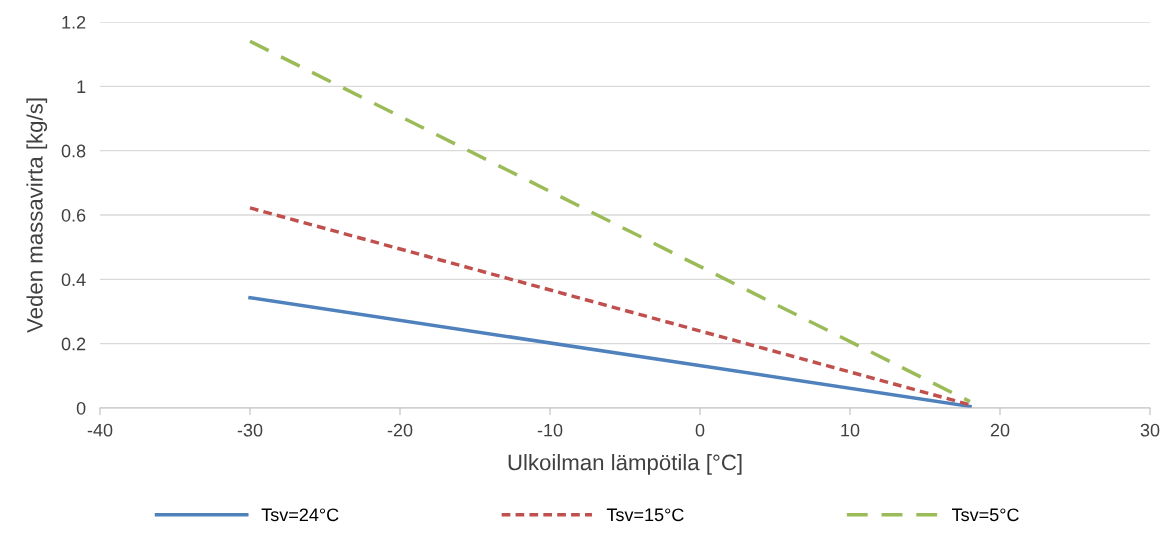  I want to click on y-tick-label: 0.4, so click(73, 280).